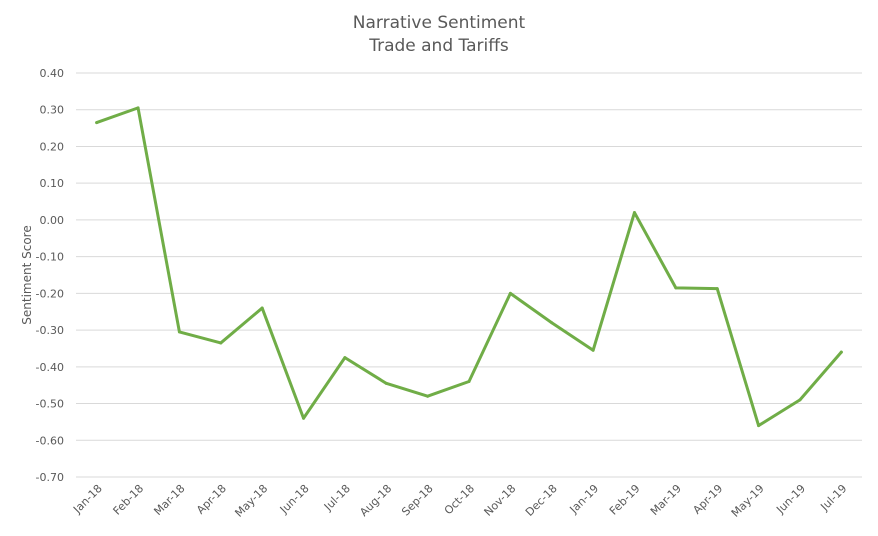 Image resolution: width=878 pixels, height=536 pixels. What do you see at coordinates (128, 500) in the screenshot?
I see `x-tick-label: Feb-18` at bounding box center [128, 500].